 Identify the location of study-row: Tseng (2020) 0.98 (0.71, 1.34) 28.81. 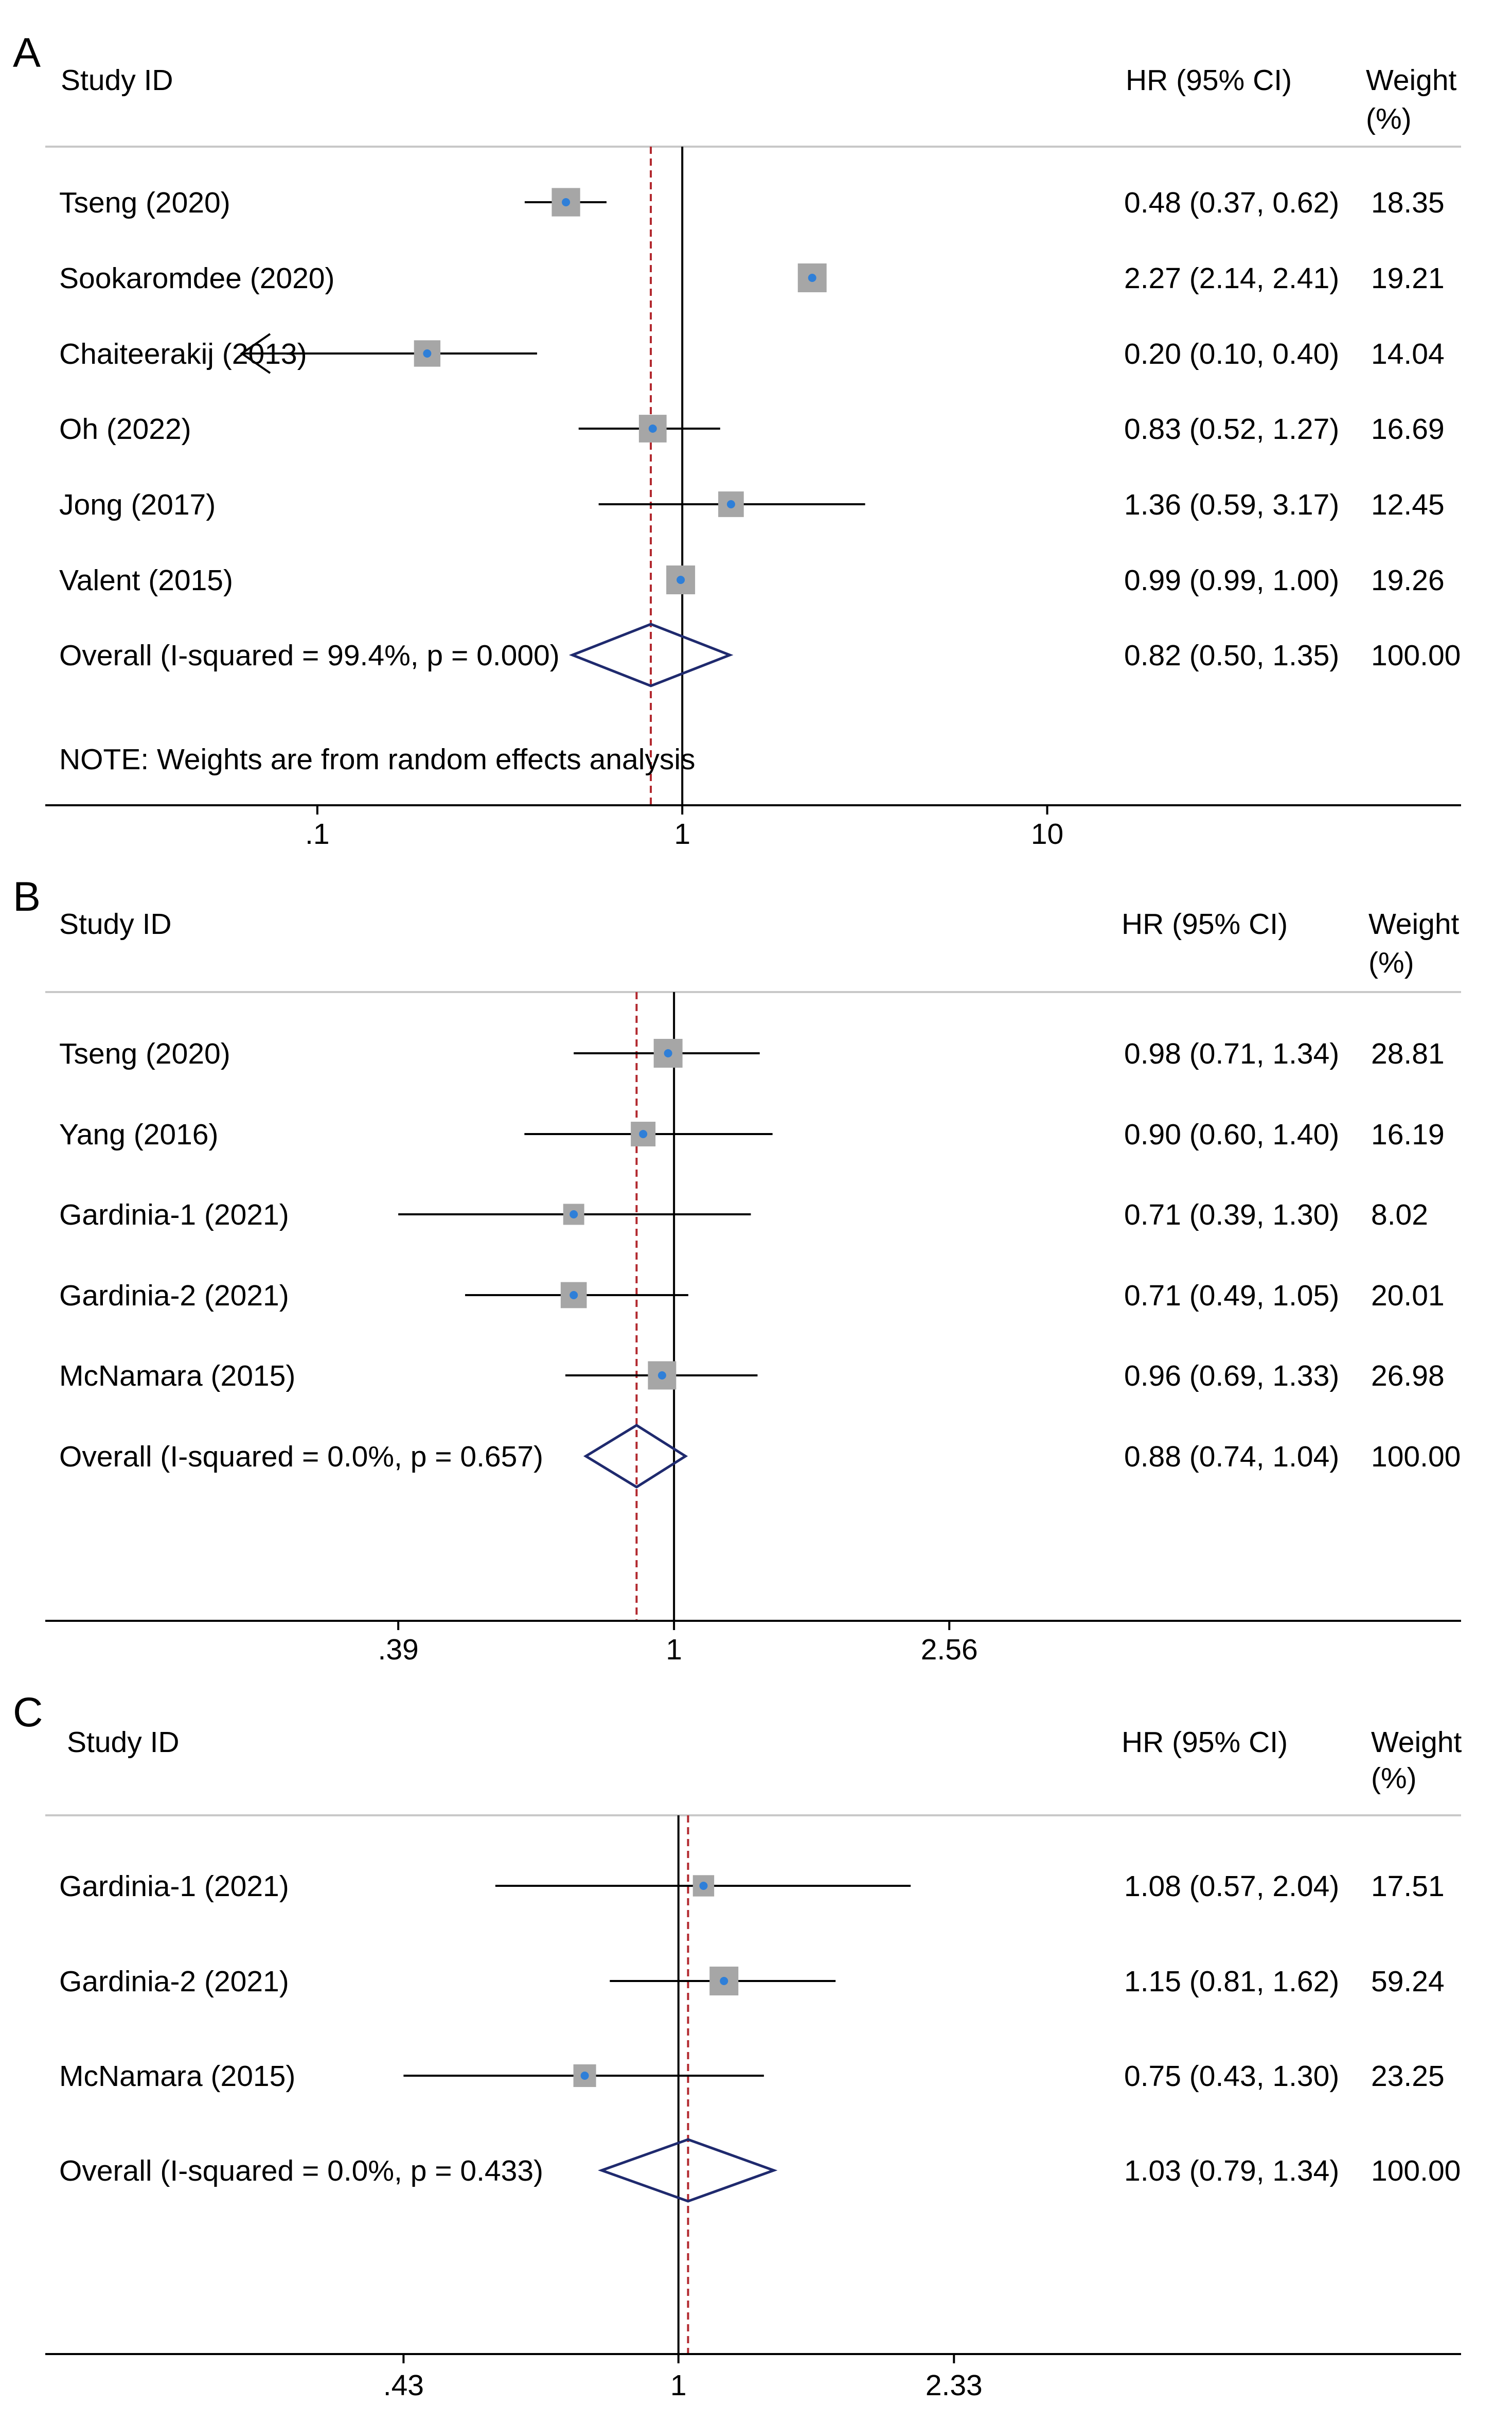
(752, 1053).